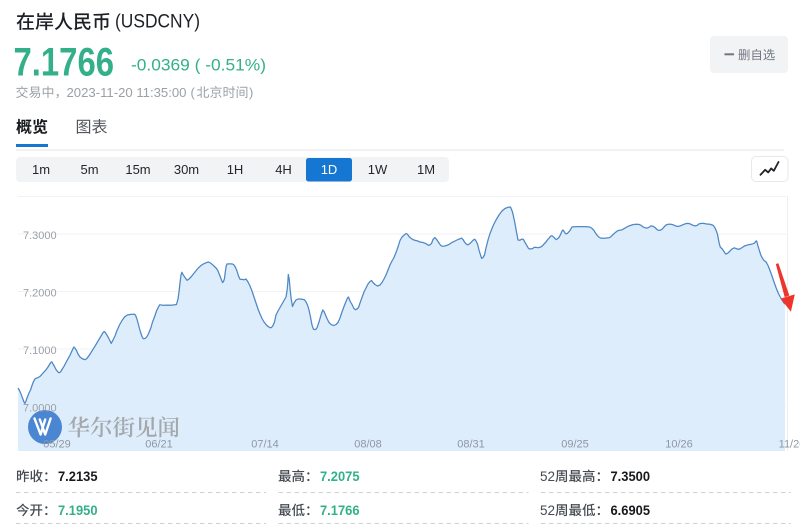  What do you see at coordinates (283, 169) in the screenshot?
I see `svg-text: 4H` at bounding box center [283, 169].